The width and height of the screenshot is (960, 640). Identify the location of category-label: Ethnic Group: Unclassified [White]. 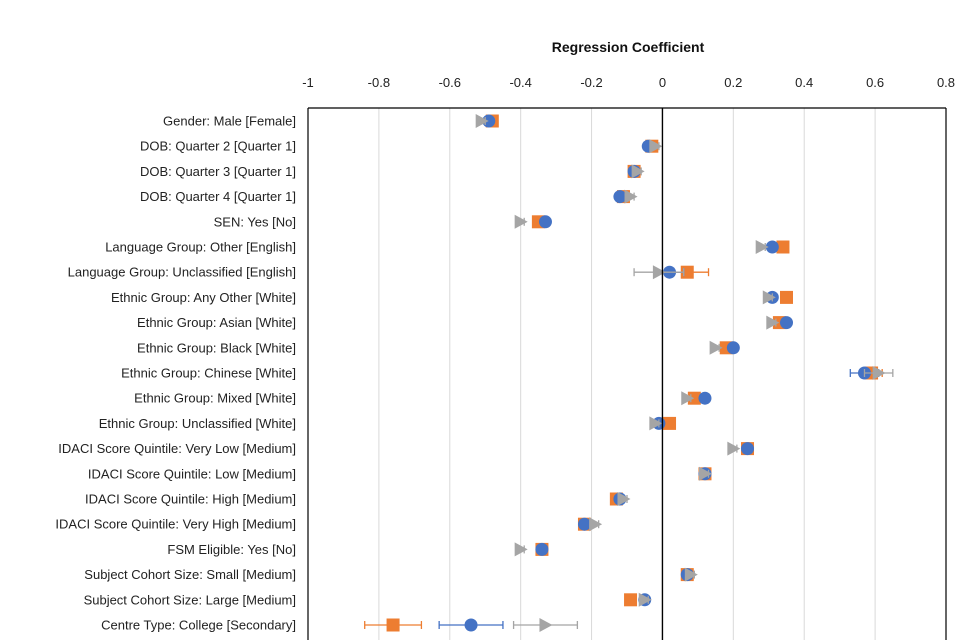
(197, 423).